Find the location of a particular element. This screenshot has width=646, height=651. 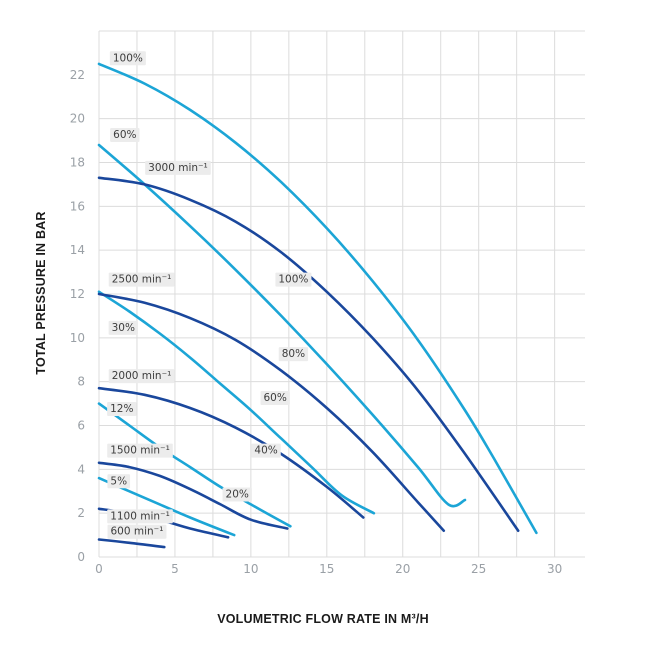

y-tick-label: 6 is located at coordinates (81, 426).